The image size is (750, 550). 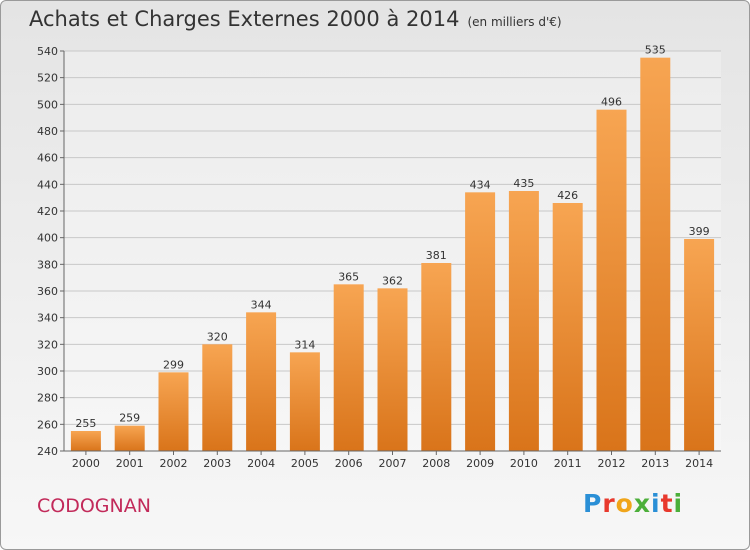 I want to click on x-tick-label: 2014, so click(x=699, y=463).